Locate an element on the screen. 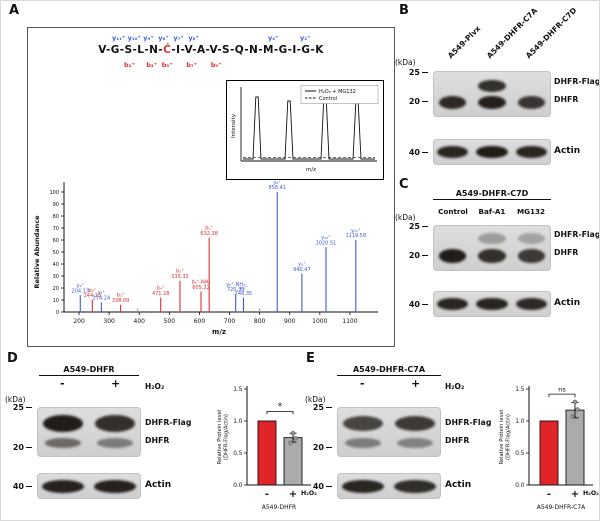 Image resolution: width=600 pixels, height=521 pixels. b-ion-row: b₂⁺ b₄⁺ b₅⁺ b₇⁺ b₉⁺ is located at coordinates (173, 65).